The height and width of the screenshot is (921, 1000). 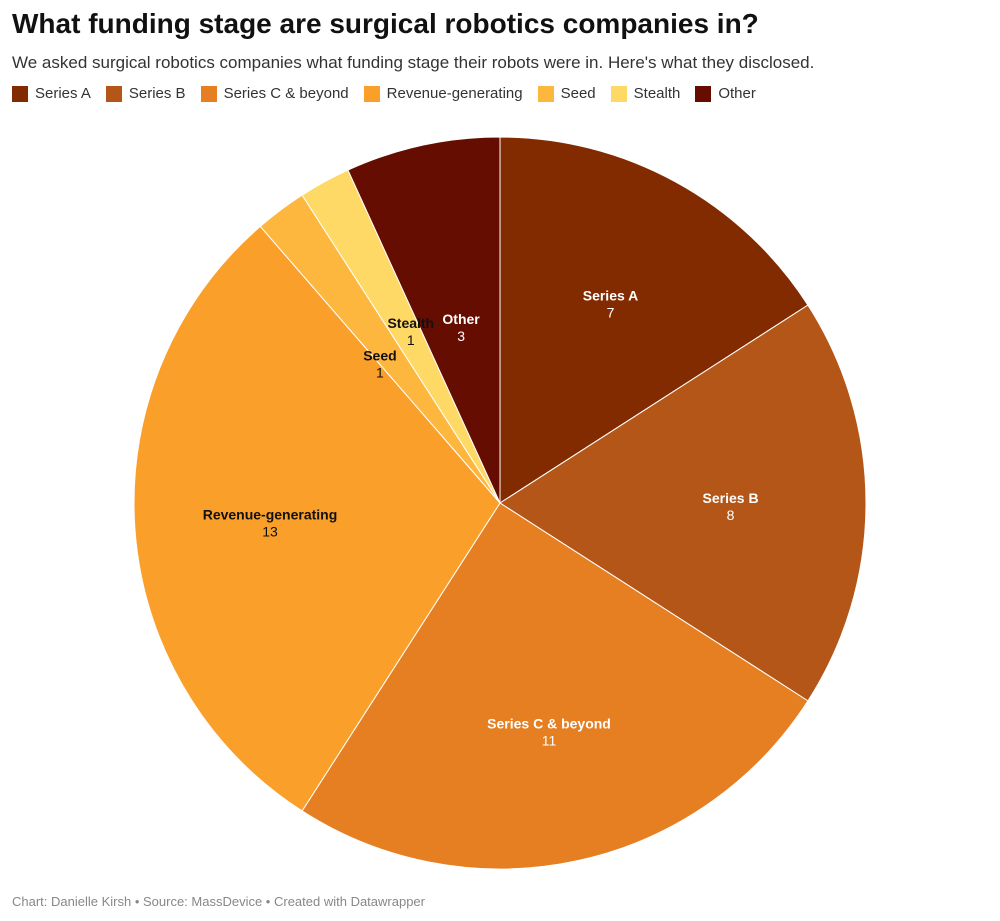 What do you see at coordinates (611, 313) in the screenshot?
I see `slice-value-series-a: 7` at bounding box center [611, 313].